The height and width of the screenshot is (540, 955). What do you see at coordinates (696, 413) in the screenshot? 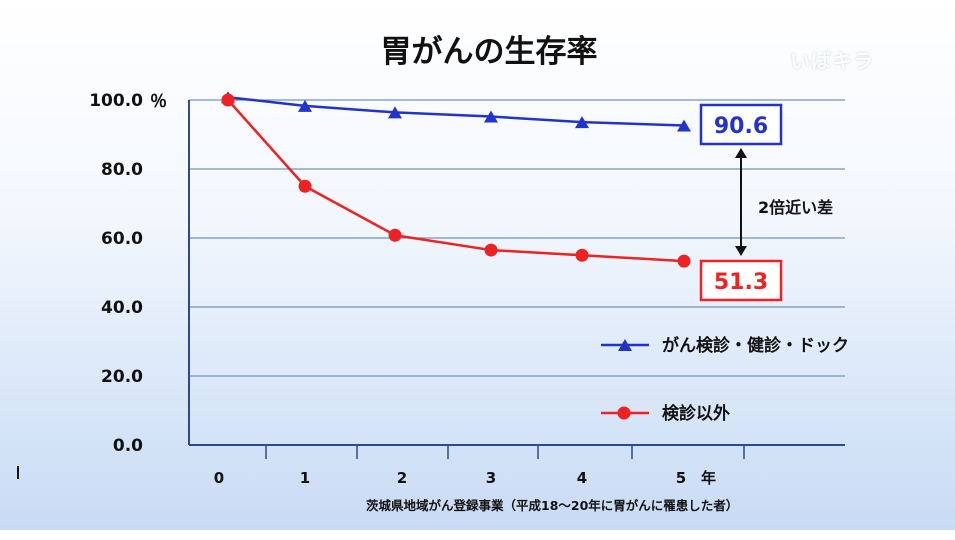
I see `legend-label-other: 検診以外` at bounding box center [696, 413].